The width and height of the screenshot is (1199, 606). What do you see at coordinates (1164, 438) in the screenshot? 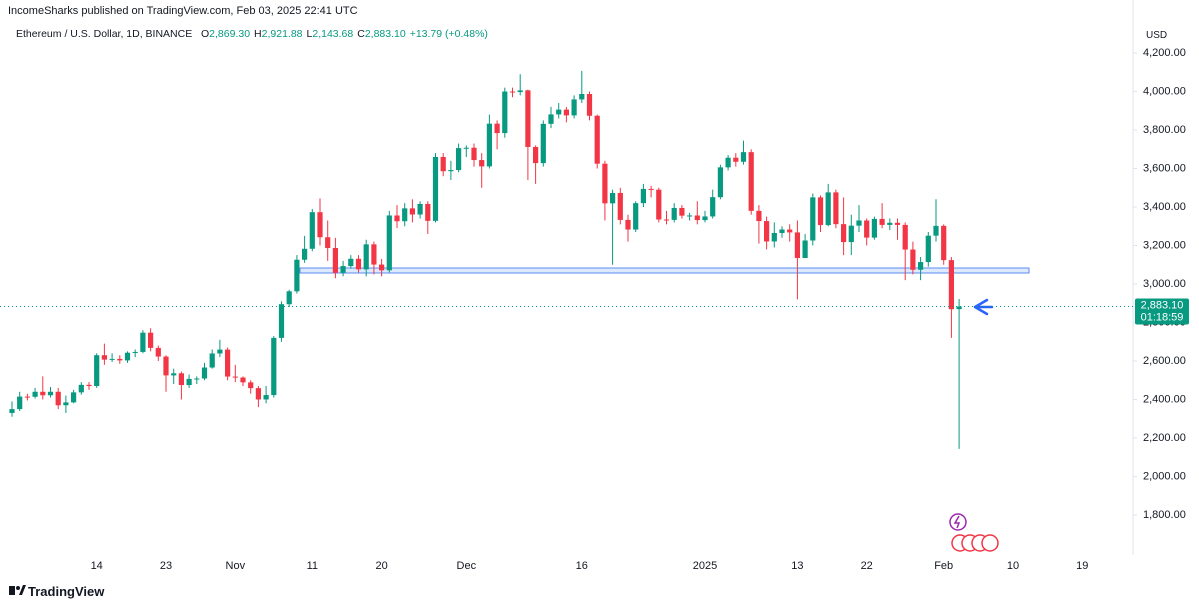
I see `y-tick-label: 2,200.00` at bounding box center [1164, 438].